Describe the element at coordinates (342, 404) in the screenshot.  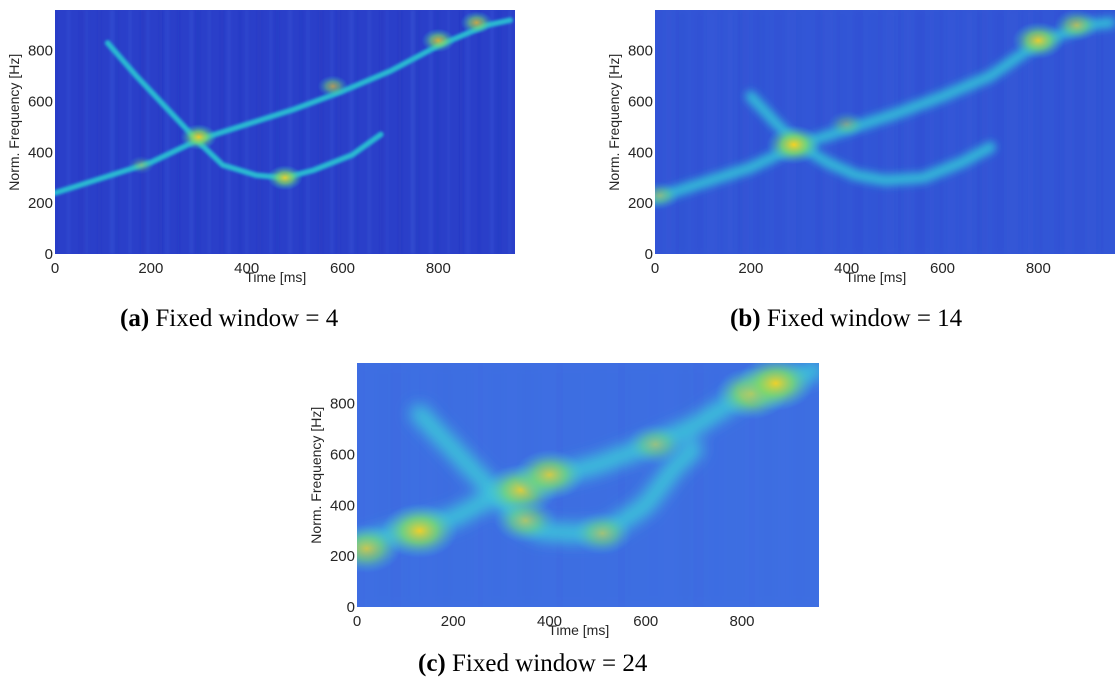
I see `y-tick-label: 800` at that location.